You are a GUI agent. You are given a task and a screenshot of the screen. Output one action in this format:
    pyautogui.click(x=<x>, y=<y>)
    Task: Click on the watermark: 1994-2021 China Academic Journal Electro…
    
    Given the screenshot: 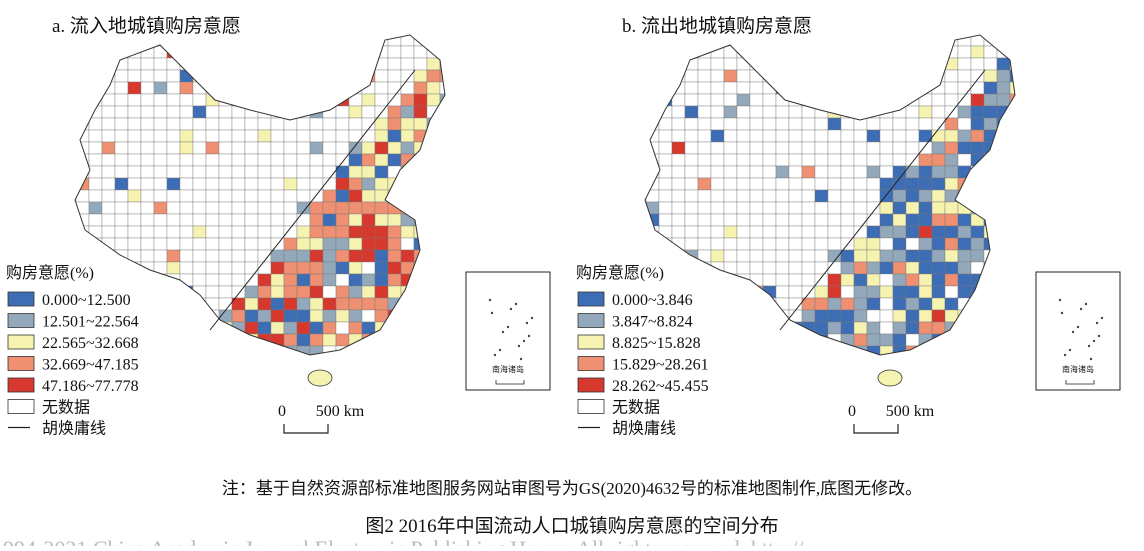 What is the action you would take?
    pyautogui.click(x=402, y=541)
    